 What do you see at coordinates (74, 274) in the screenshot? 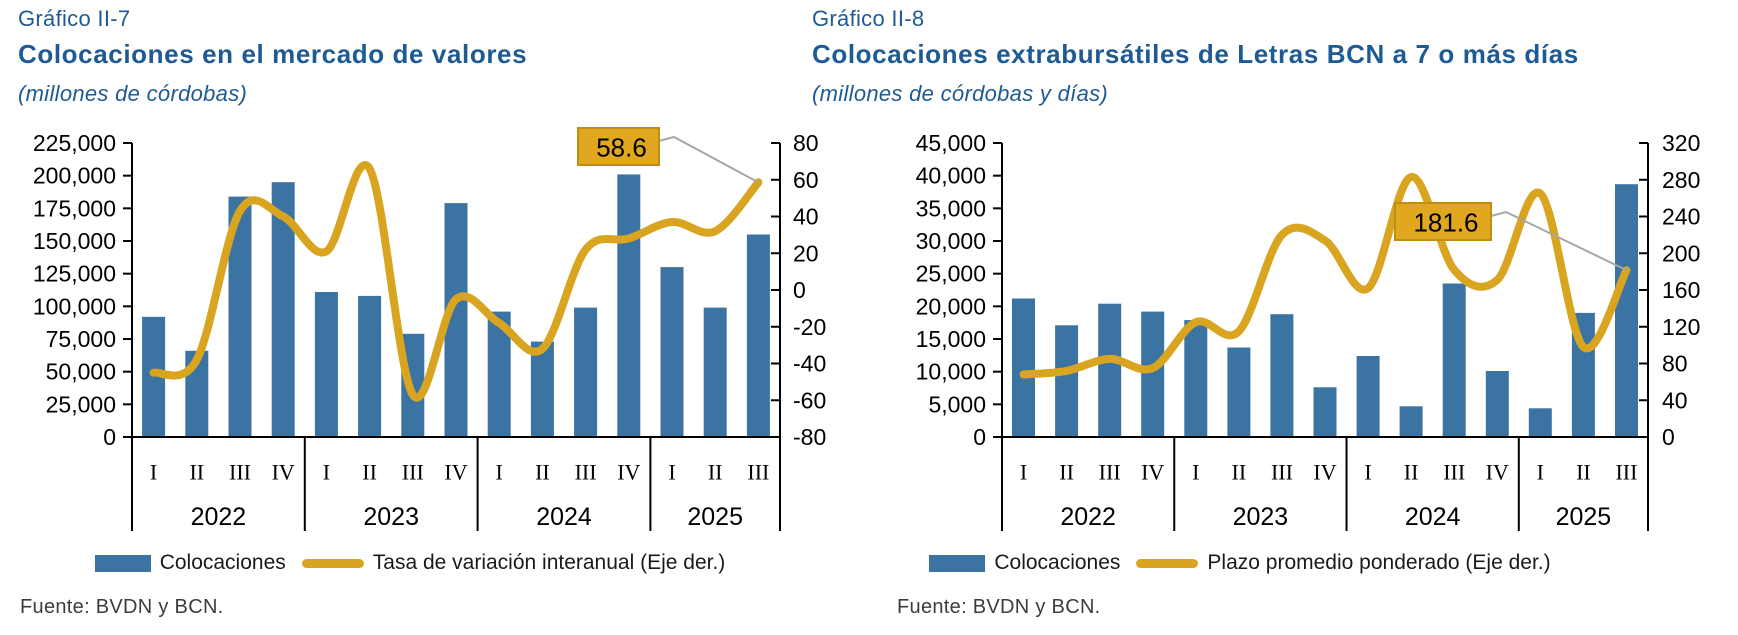
I see `left-axis-tick-label: 125,000` at bounding box center [74, 274].